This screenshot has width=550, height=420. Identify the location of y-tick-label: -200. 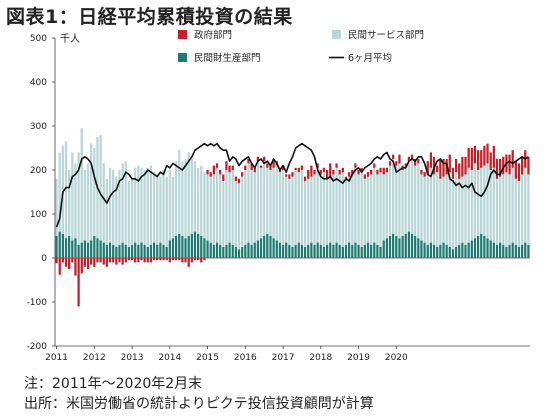
(37, 347).